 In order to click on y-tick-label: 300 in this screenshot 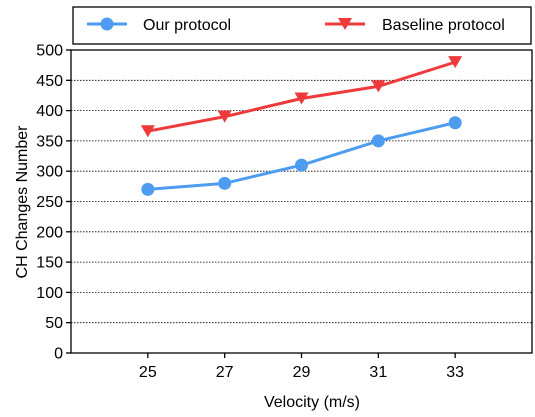, I will do `click(49, 172)`.